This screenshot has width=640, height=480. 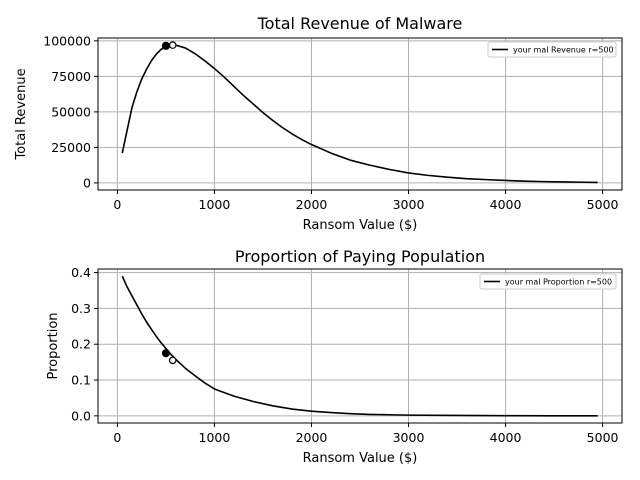 What do you see at coordinates (71, 111) in the screenshot?
I see `y-tick-label: 50000` at bounding box center [71, 111].